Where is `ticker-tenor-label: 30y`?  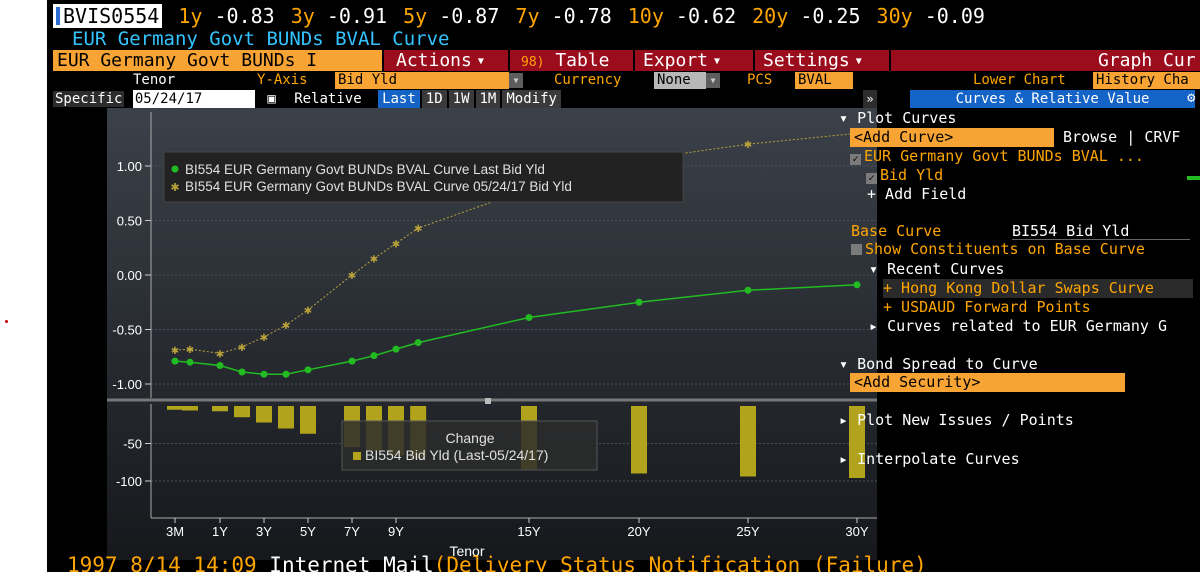 ticker-tenor-label: 30y is located at coordinates (900, 16).